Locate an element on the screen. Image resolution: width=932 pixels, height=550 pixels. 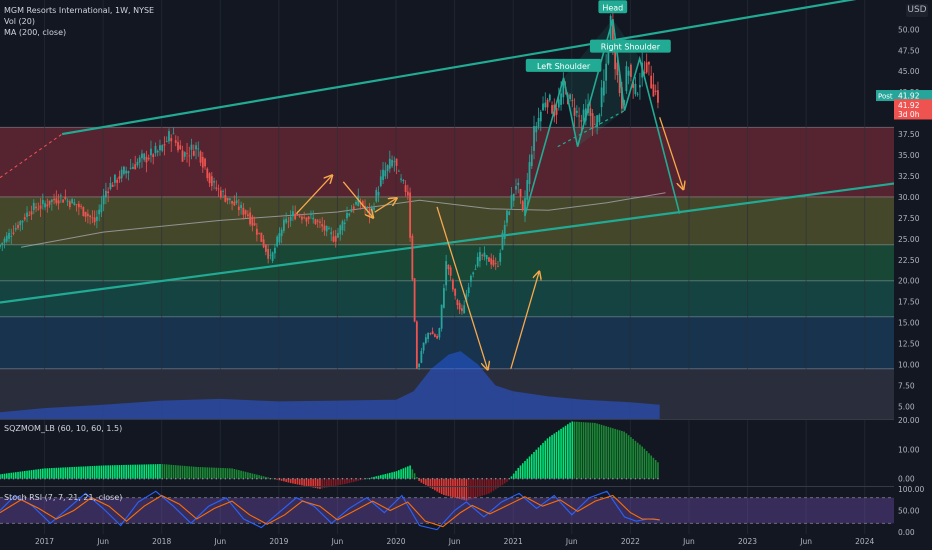
sqzmom-legend: SQZMOM_LB (60, 10, 60, 1.5) is located at coordinates (63, 428).